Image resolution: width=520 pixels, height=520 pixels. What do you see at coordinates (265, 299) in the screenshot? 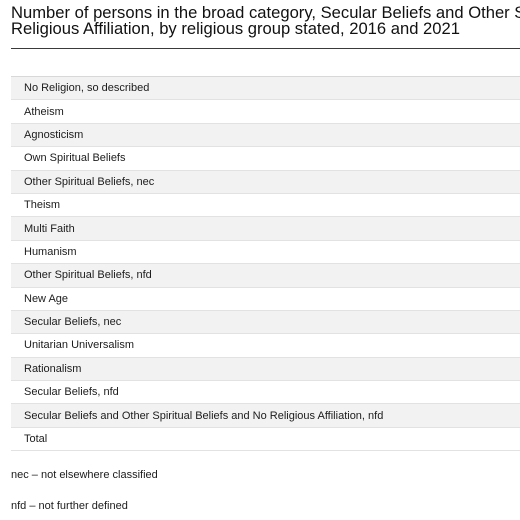
I see `table-row: New Age` at bounding box center [265, 299].